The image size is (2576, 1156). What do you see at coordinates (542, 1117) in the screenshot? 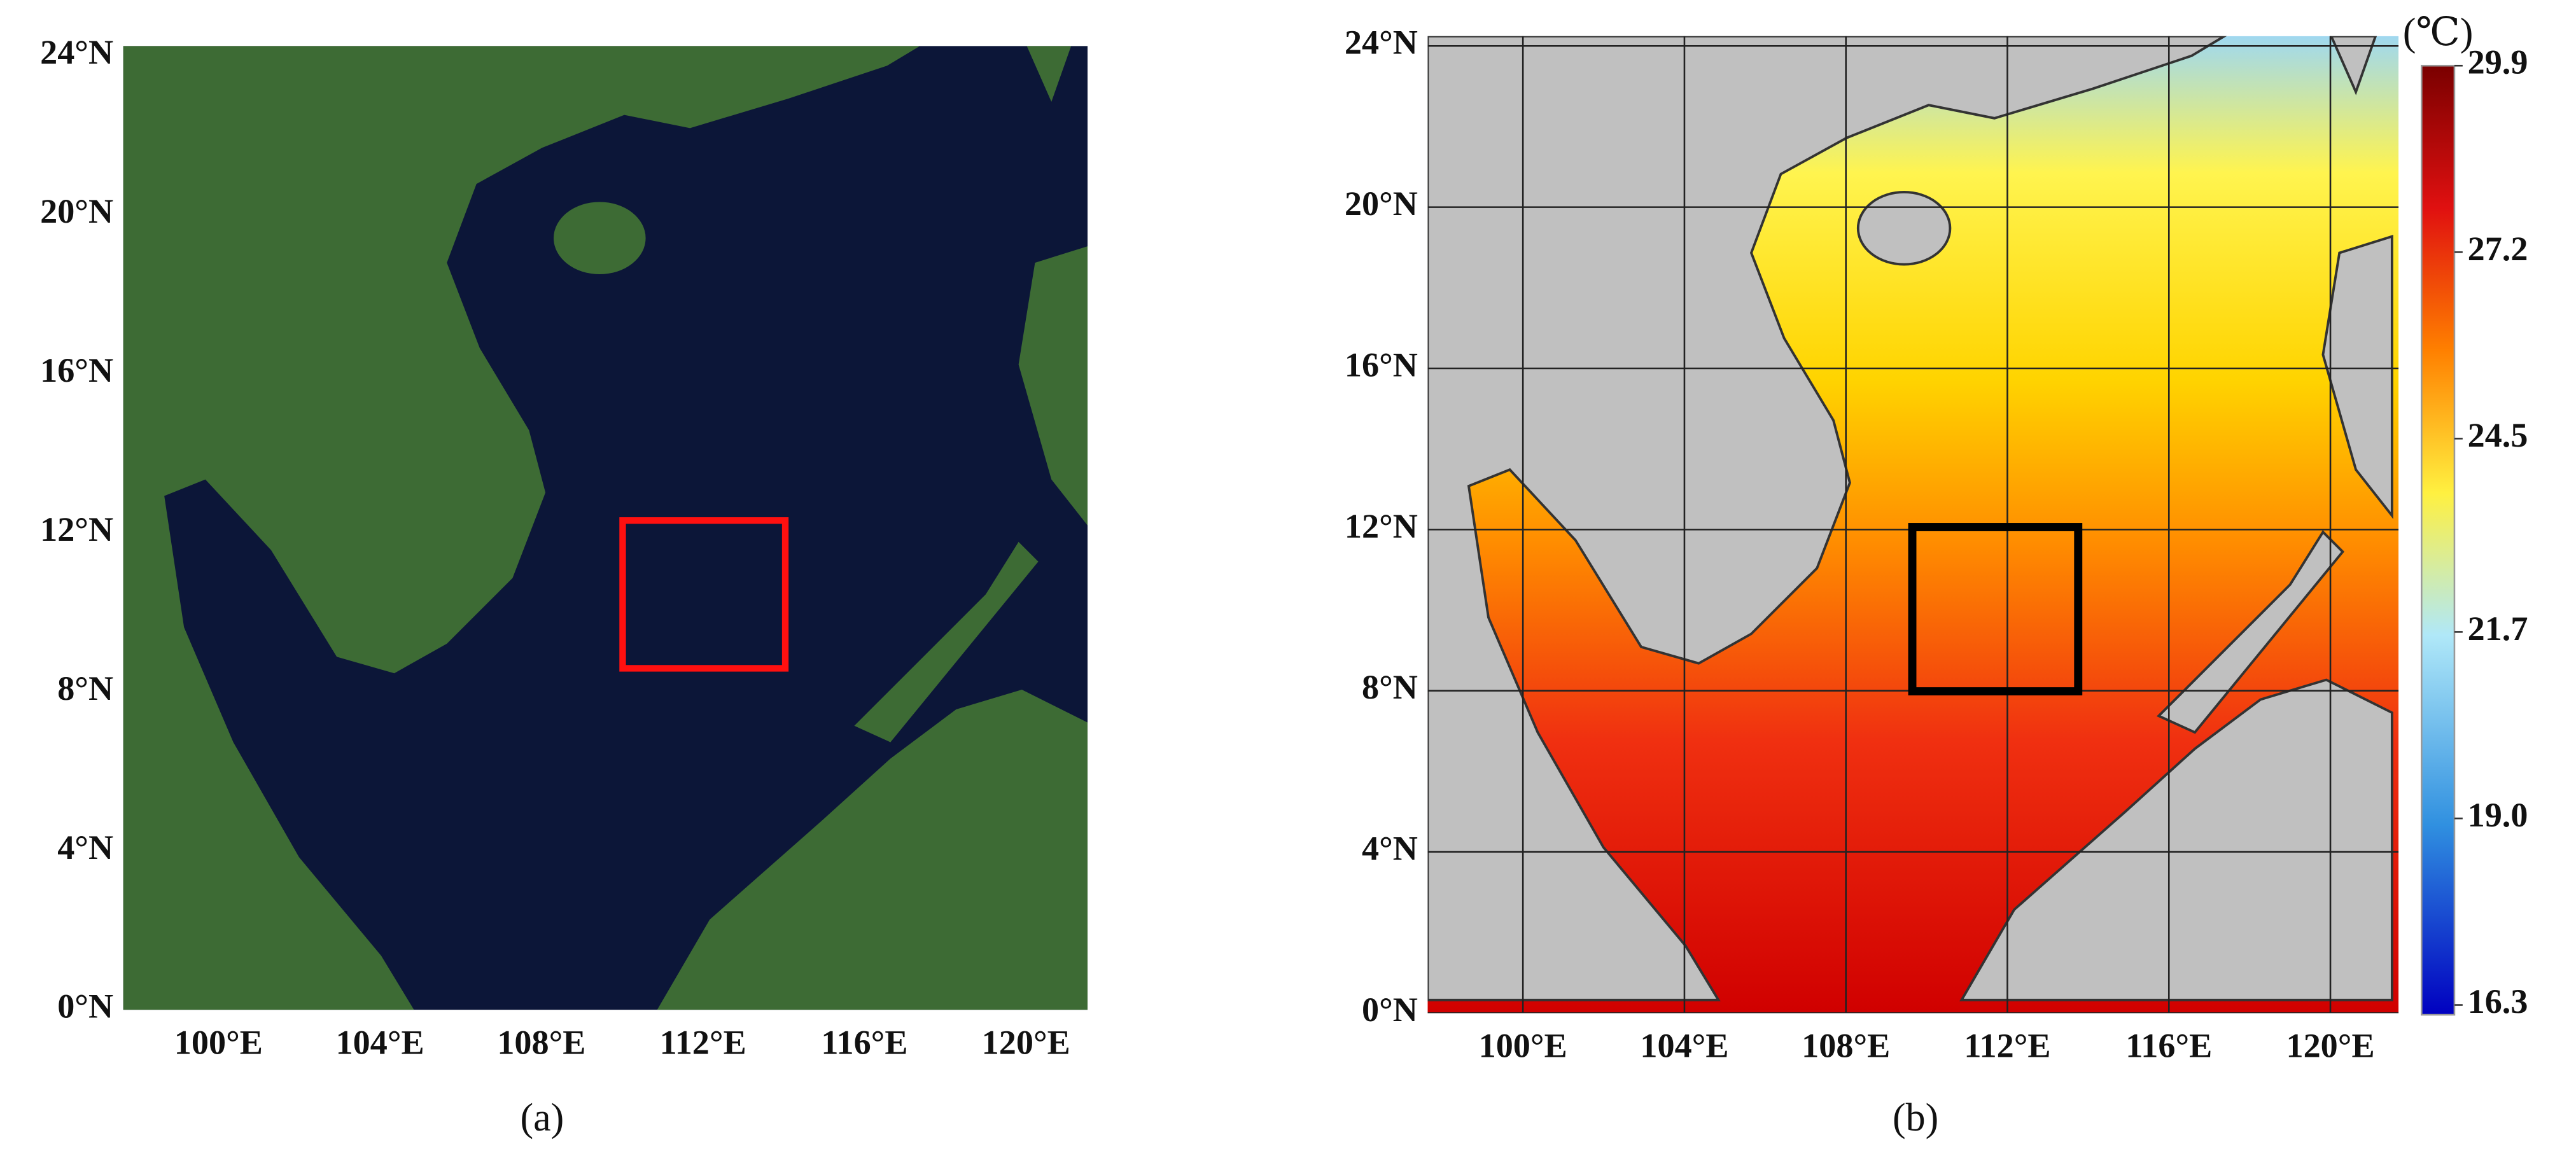
I see `caption: (a)` at bounding box center [542, 1117].